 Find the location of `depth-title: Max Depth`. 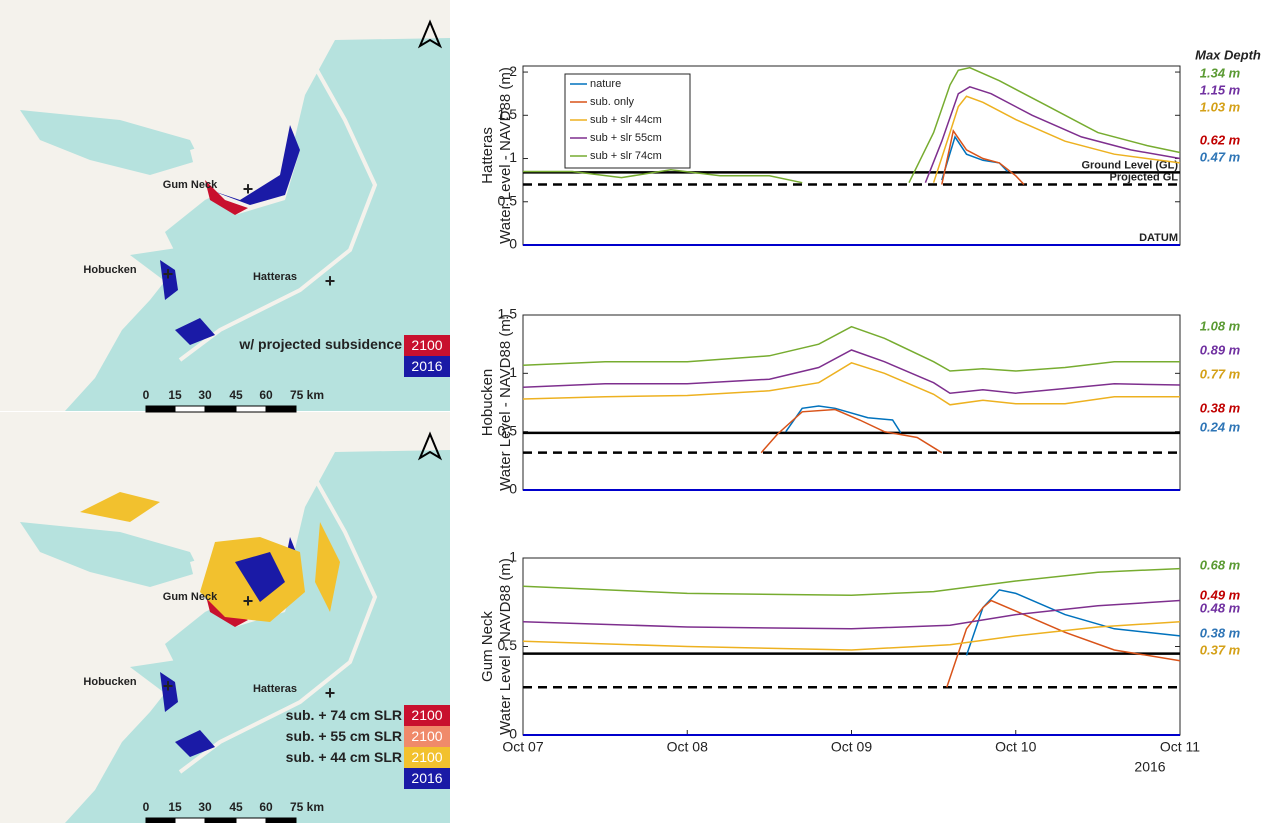

depth-title: Max Depth is located at coordinates (1228, 54).